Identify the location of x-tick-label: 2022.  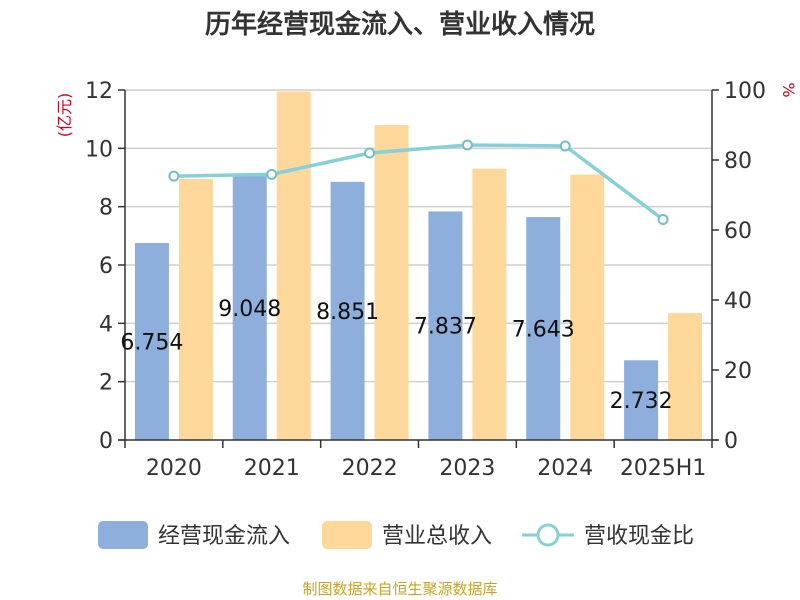
(370, 468).